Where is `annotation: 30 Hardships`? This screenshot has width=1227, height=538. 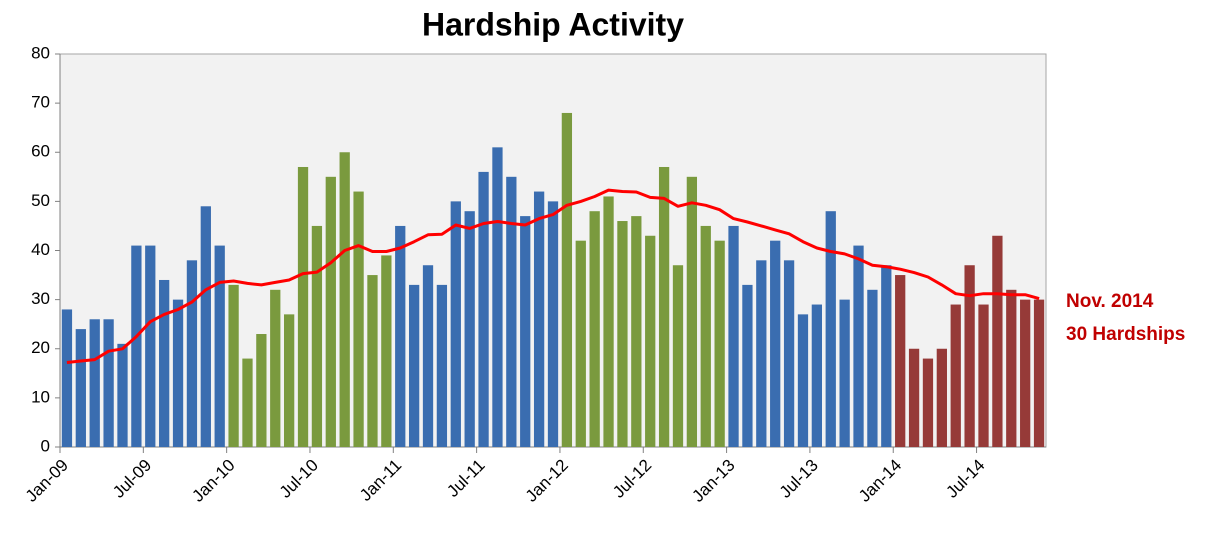
annotation: 30 Hardships is located at coordinates (1125, 334).